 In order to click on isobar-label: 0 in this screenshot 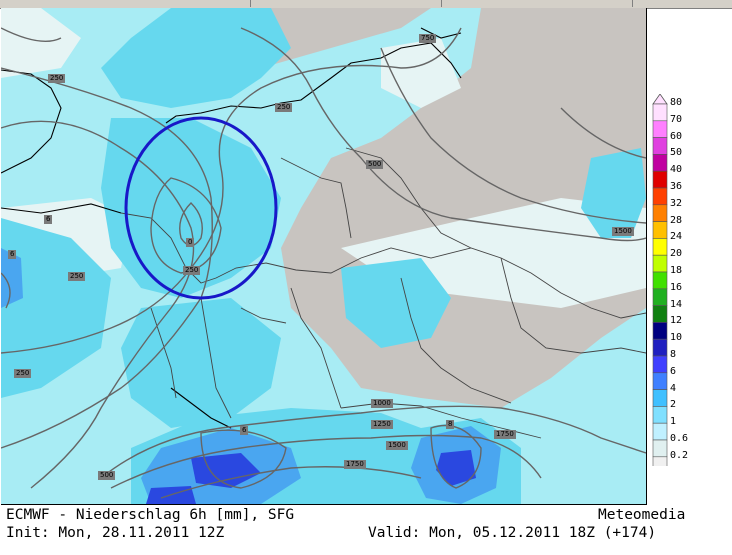, I will do `click(190, 242)`.